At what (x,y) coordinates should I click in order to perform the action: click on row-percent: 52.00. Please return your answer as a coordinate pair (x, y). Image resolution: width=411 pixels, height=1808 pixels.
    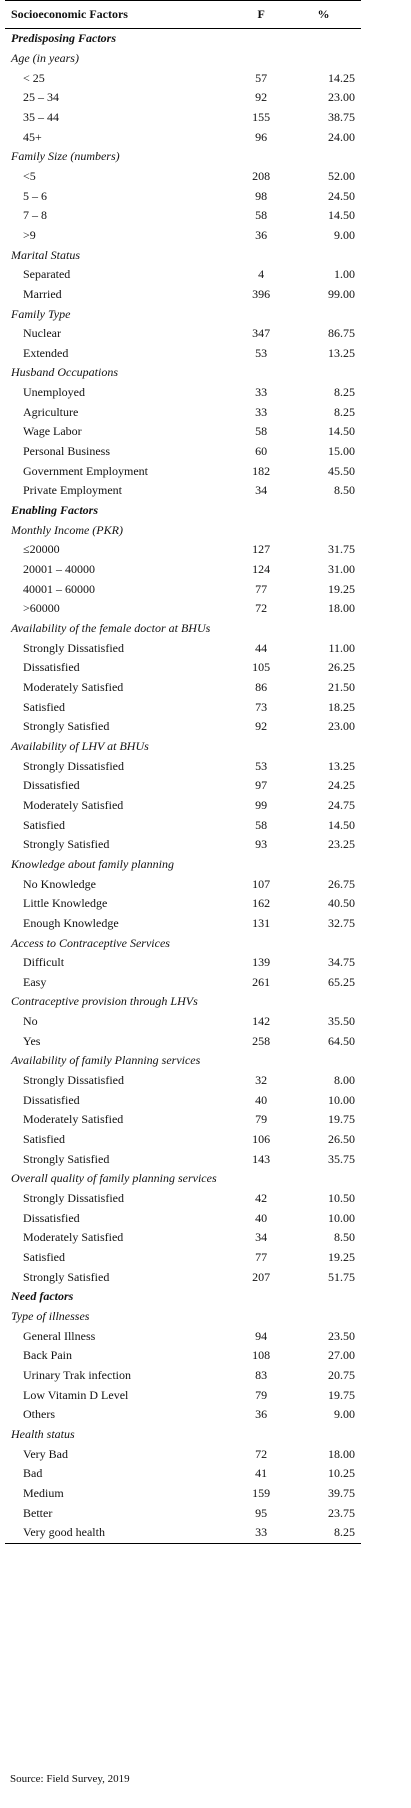
    Looking at the image, I should click on (341, 175).